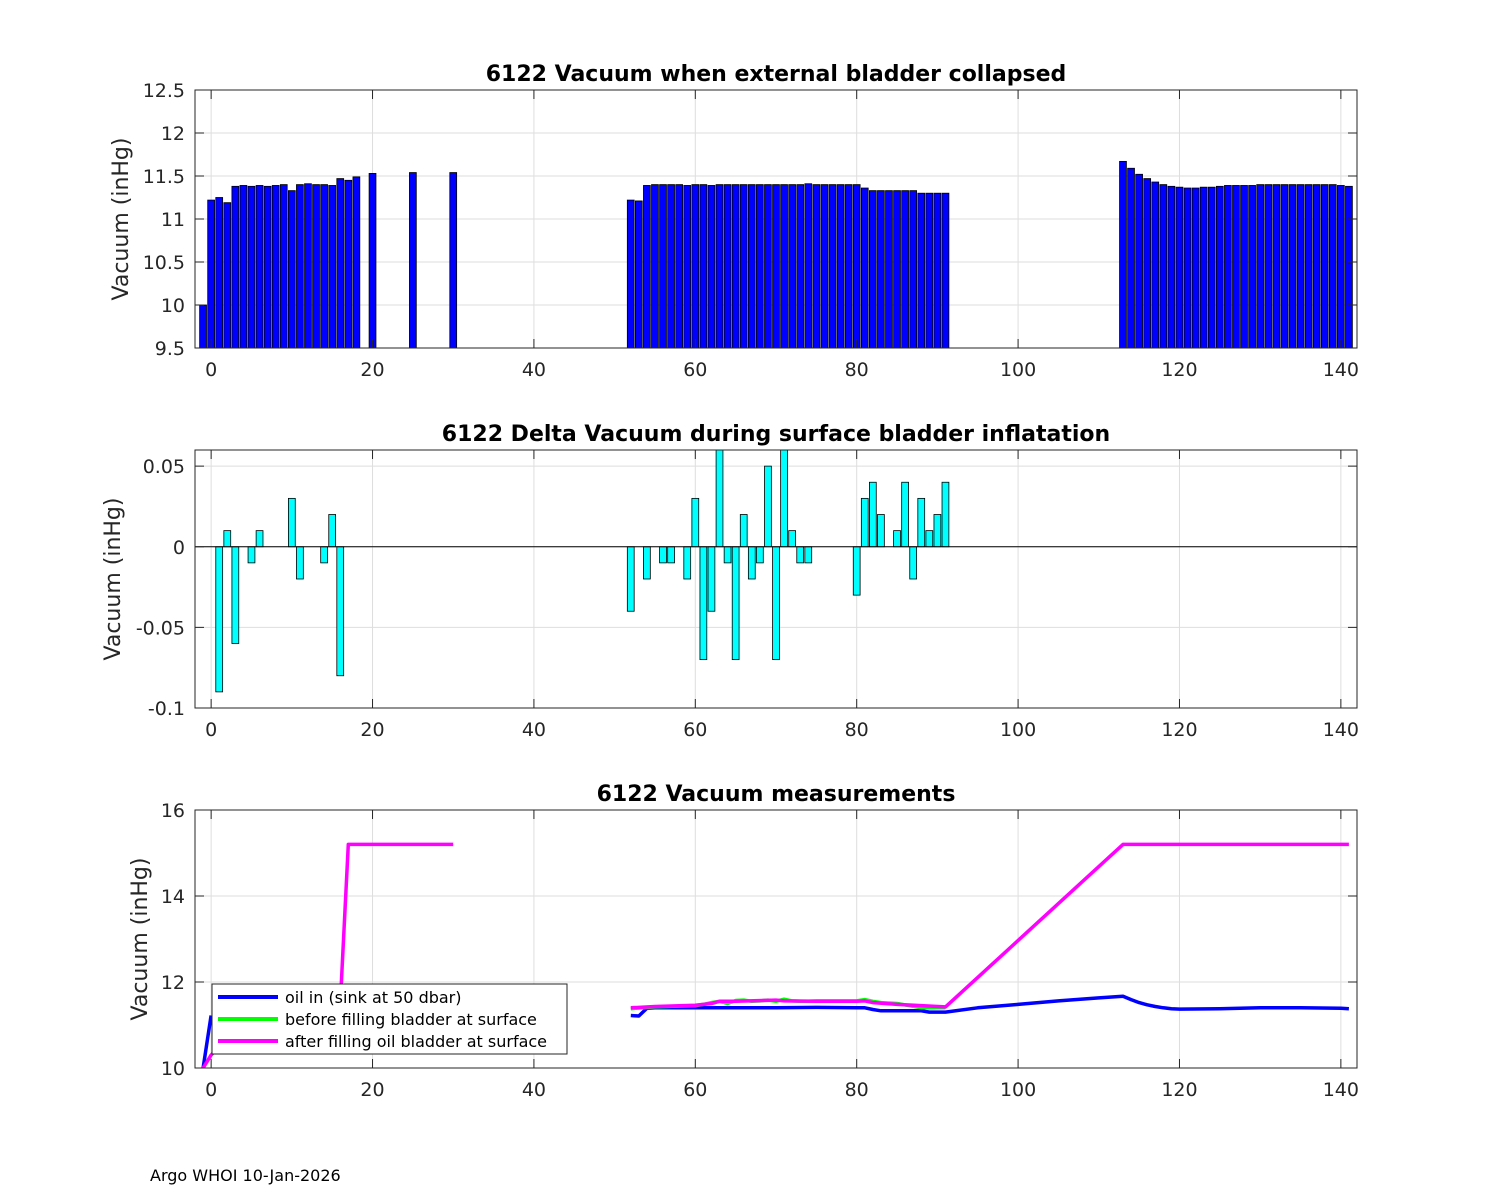 The height and width of the screenshot is (1200, 1500). Describe the element at coordinates (179, 548) in the screenshot. I see `y-tick-label: 0` at that location.